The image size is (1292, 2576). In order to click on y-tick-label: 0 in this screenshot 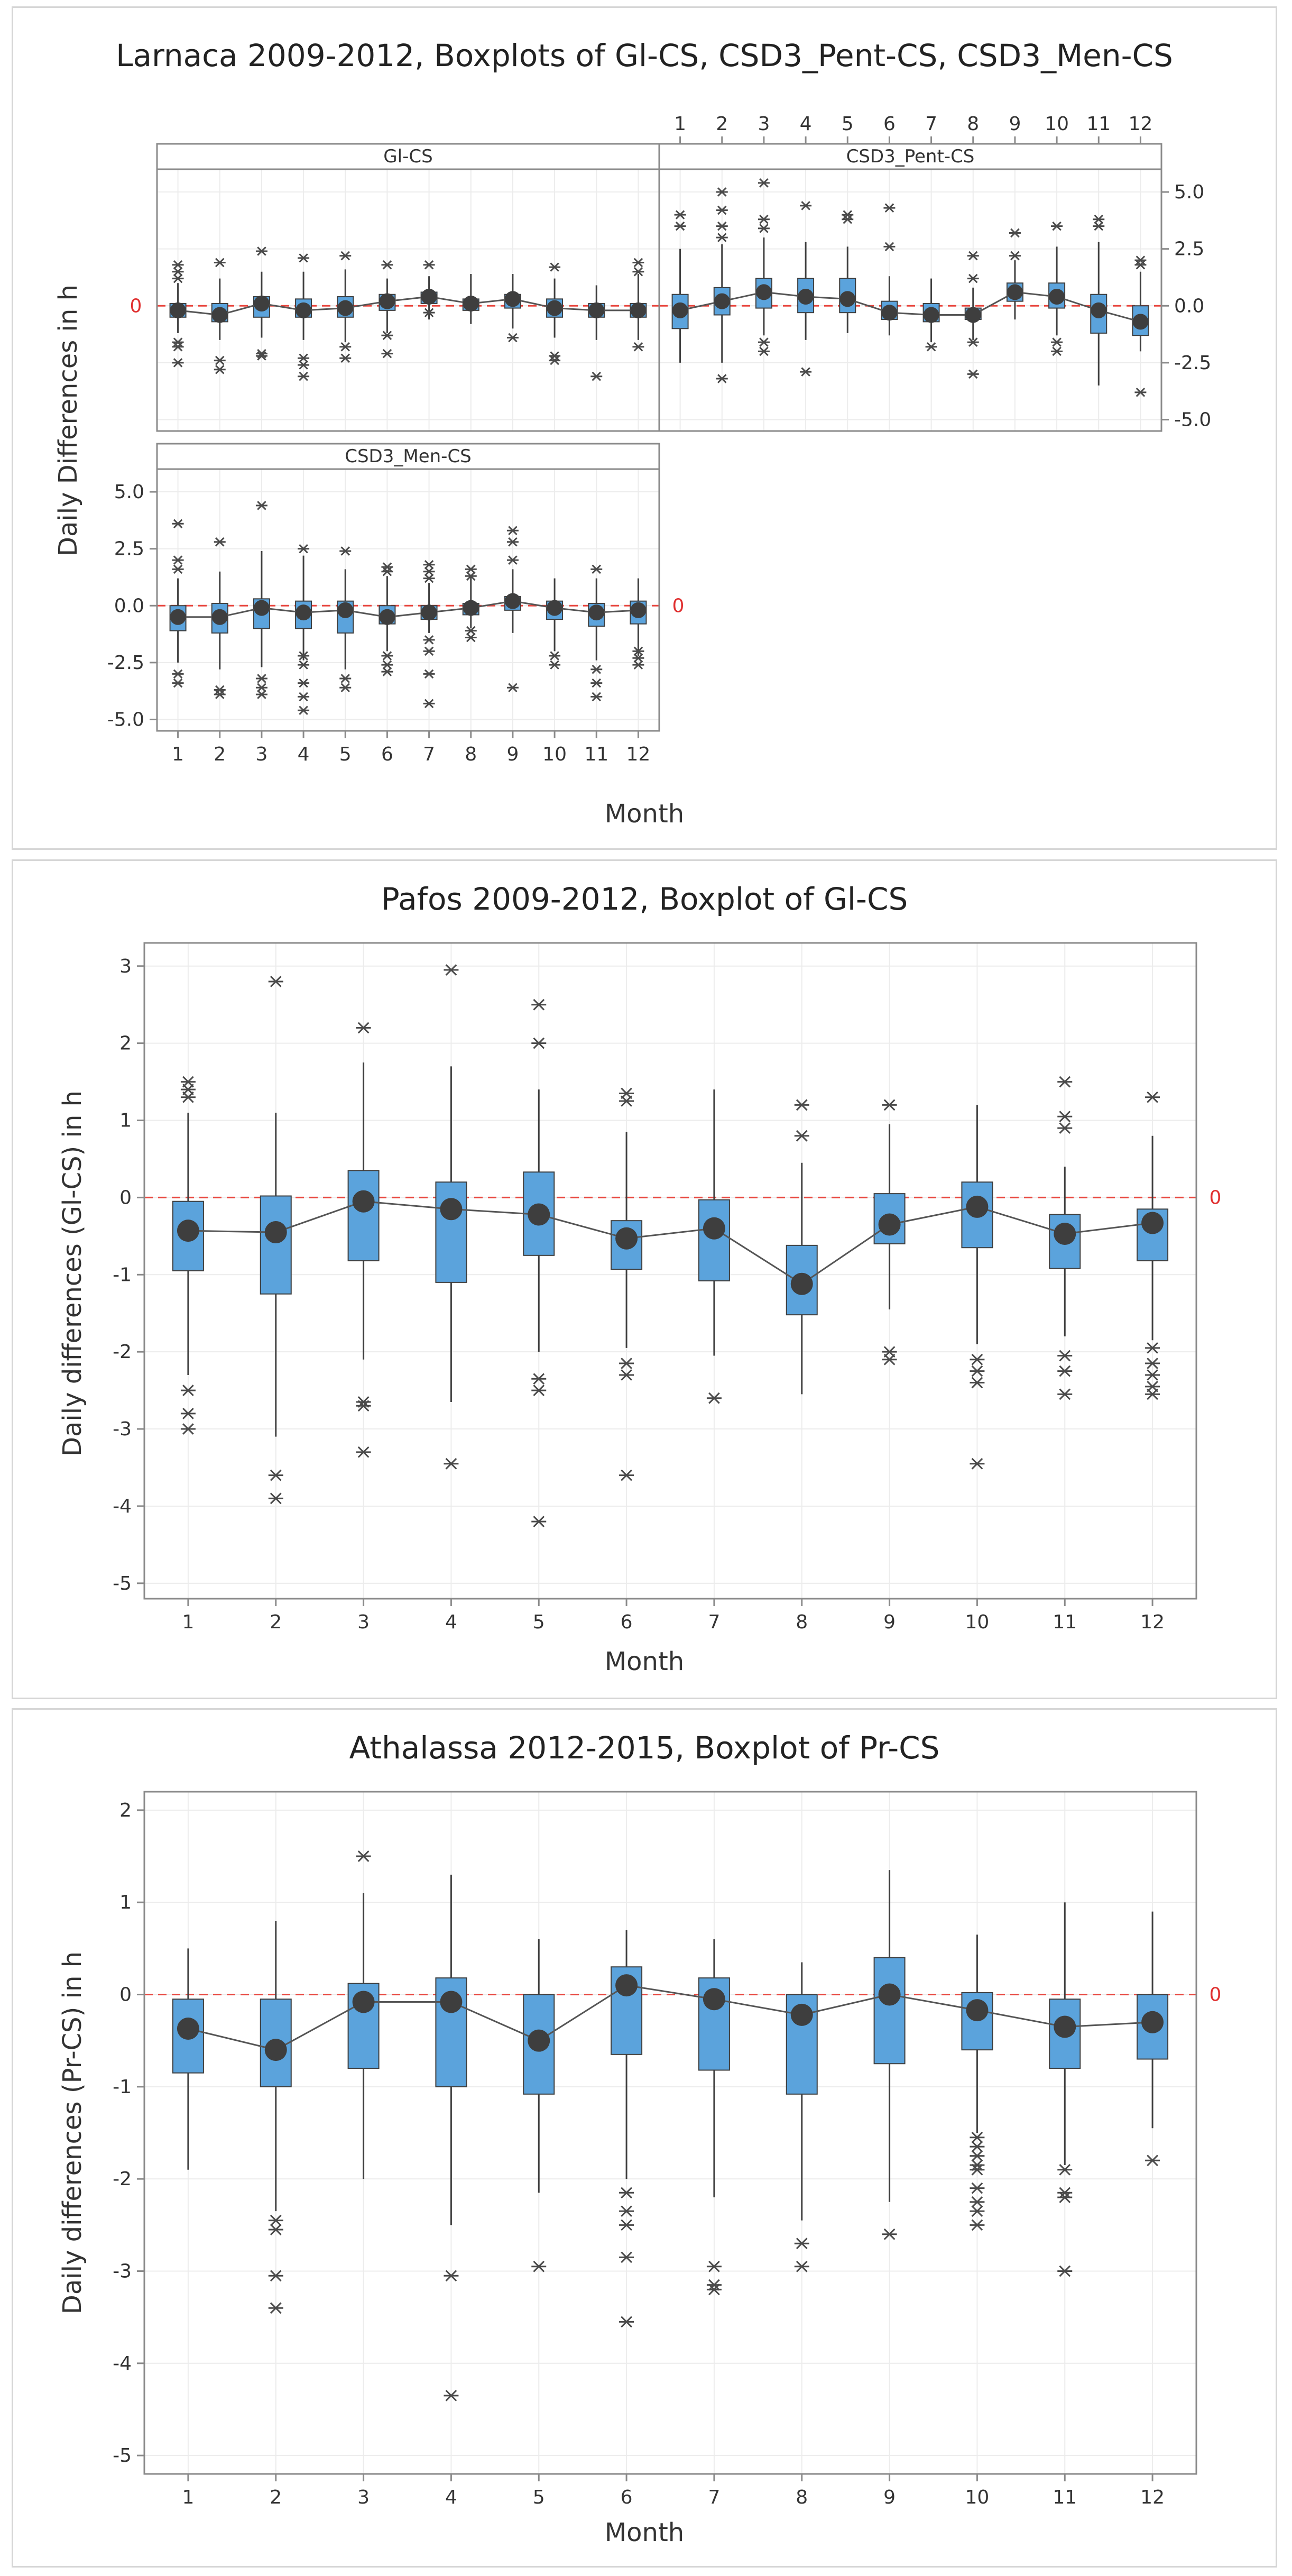, I will do `click(126, 1197)`.